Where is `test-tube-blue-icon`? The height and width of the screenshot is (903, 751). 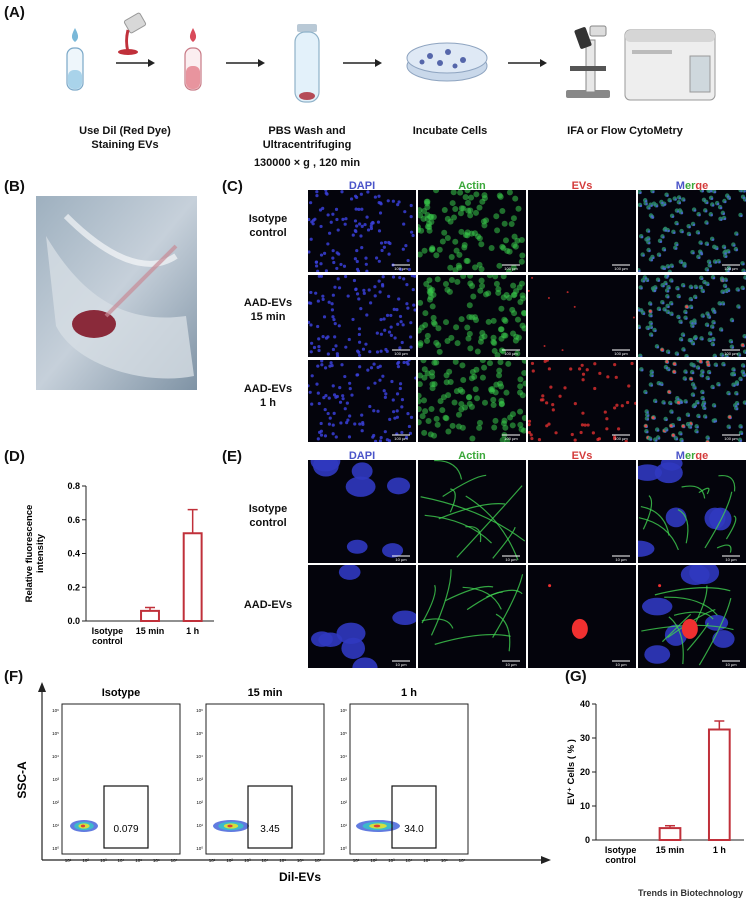
test-tube-blue-icon is located at coordinates (75, 59).